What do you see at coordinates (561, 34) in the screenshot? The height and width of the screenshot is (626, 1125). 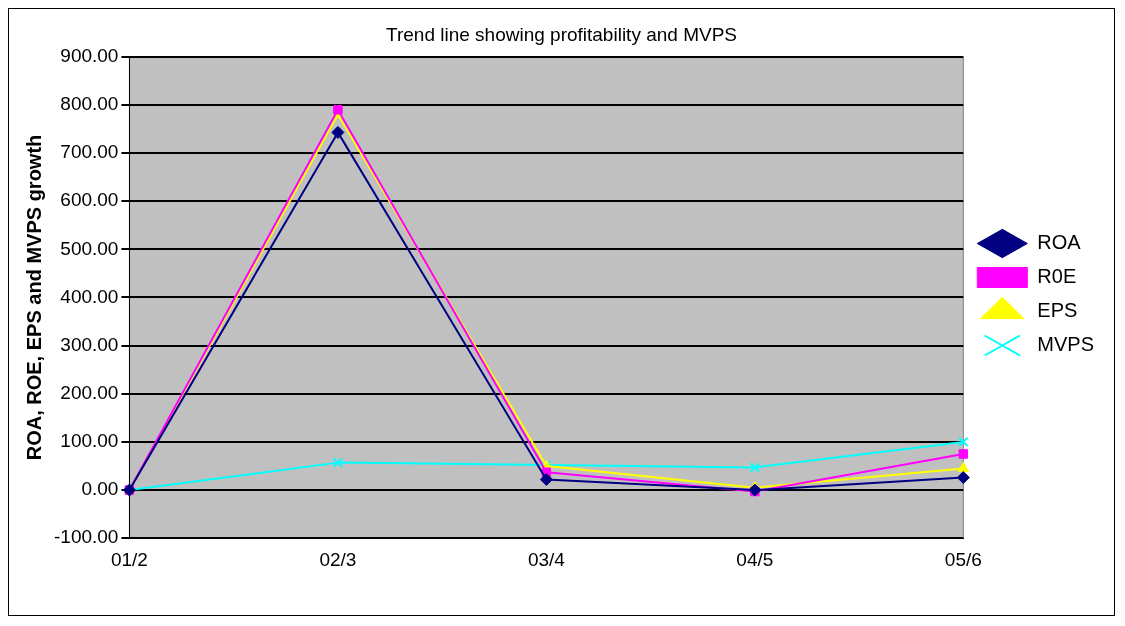 I see `chart-title: Trend line showing profitability and MVPS` at bounding box center [561, 34].